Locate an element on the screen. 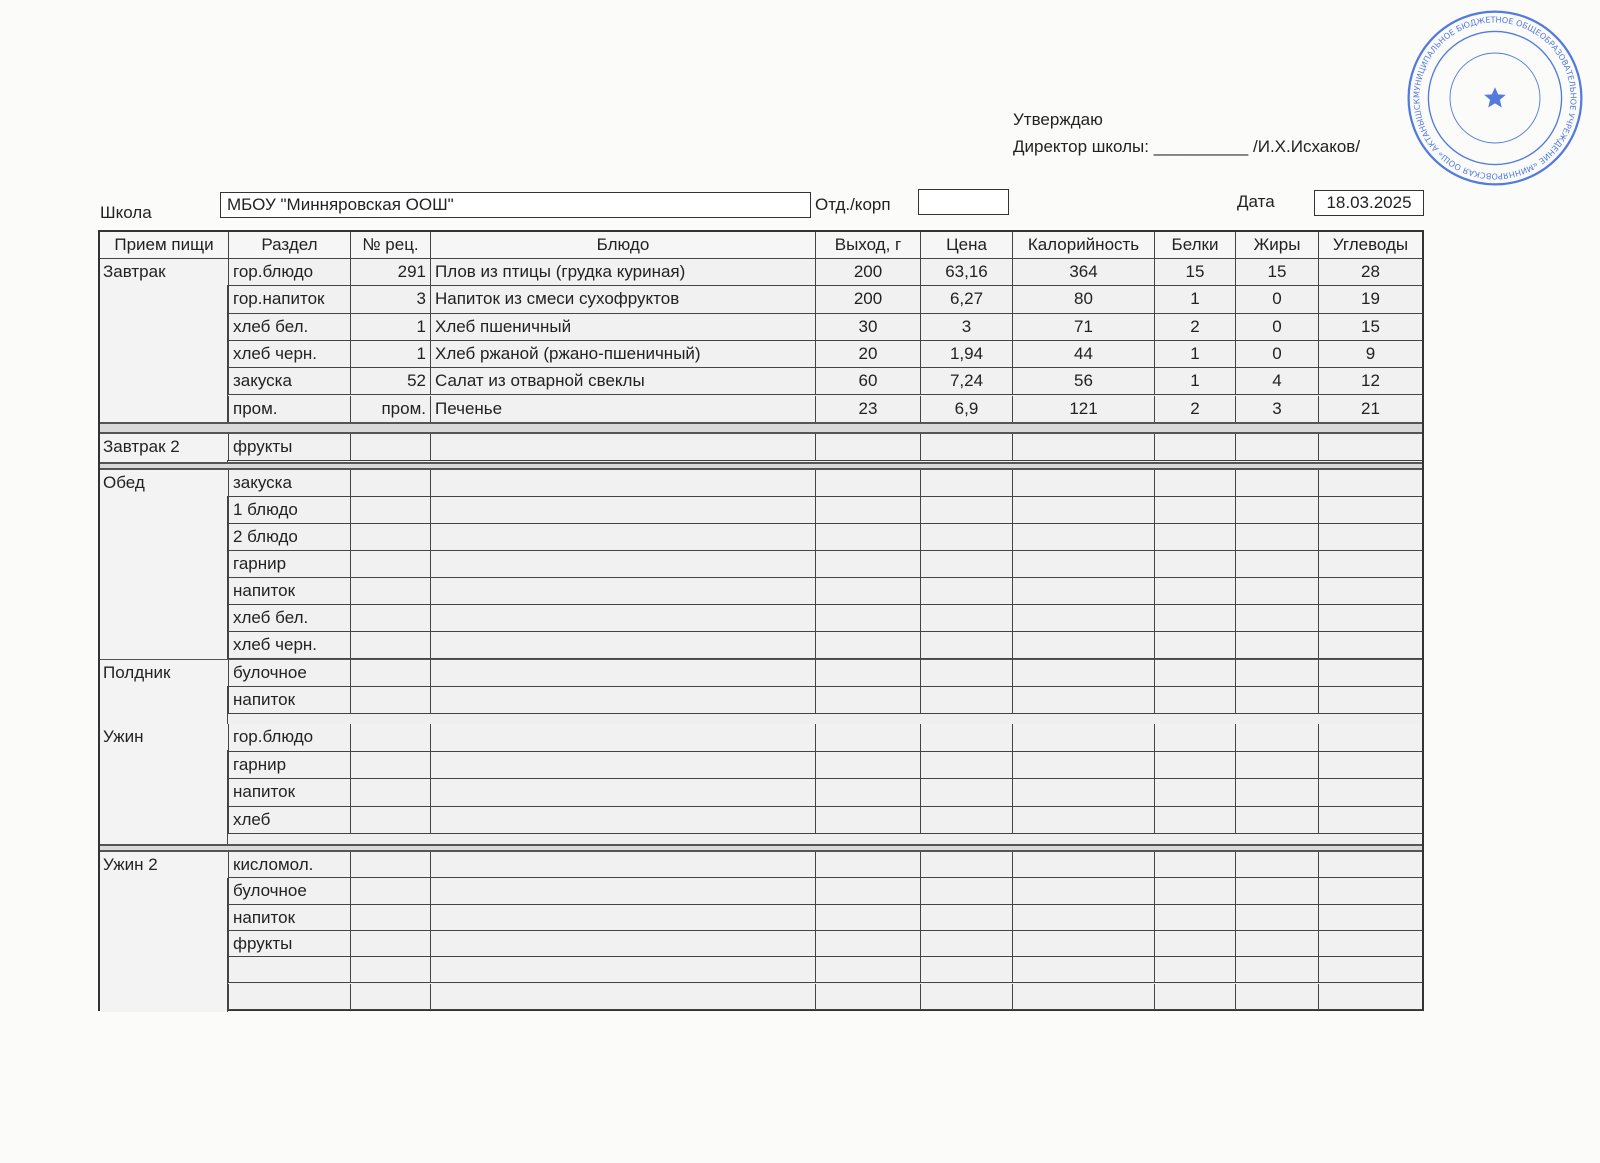 The image size is (1600, 1163). date-field: 18.03.2025 is located at coordinates (1369, 203).